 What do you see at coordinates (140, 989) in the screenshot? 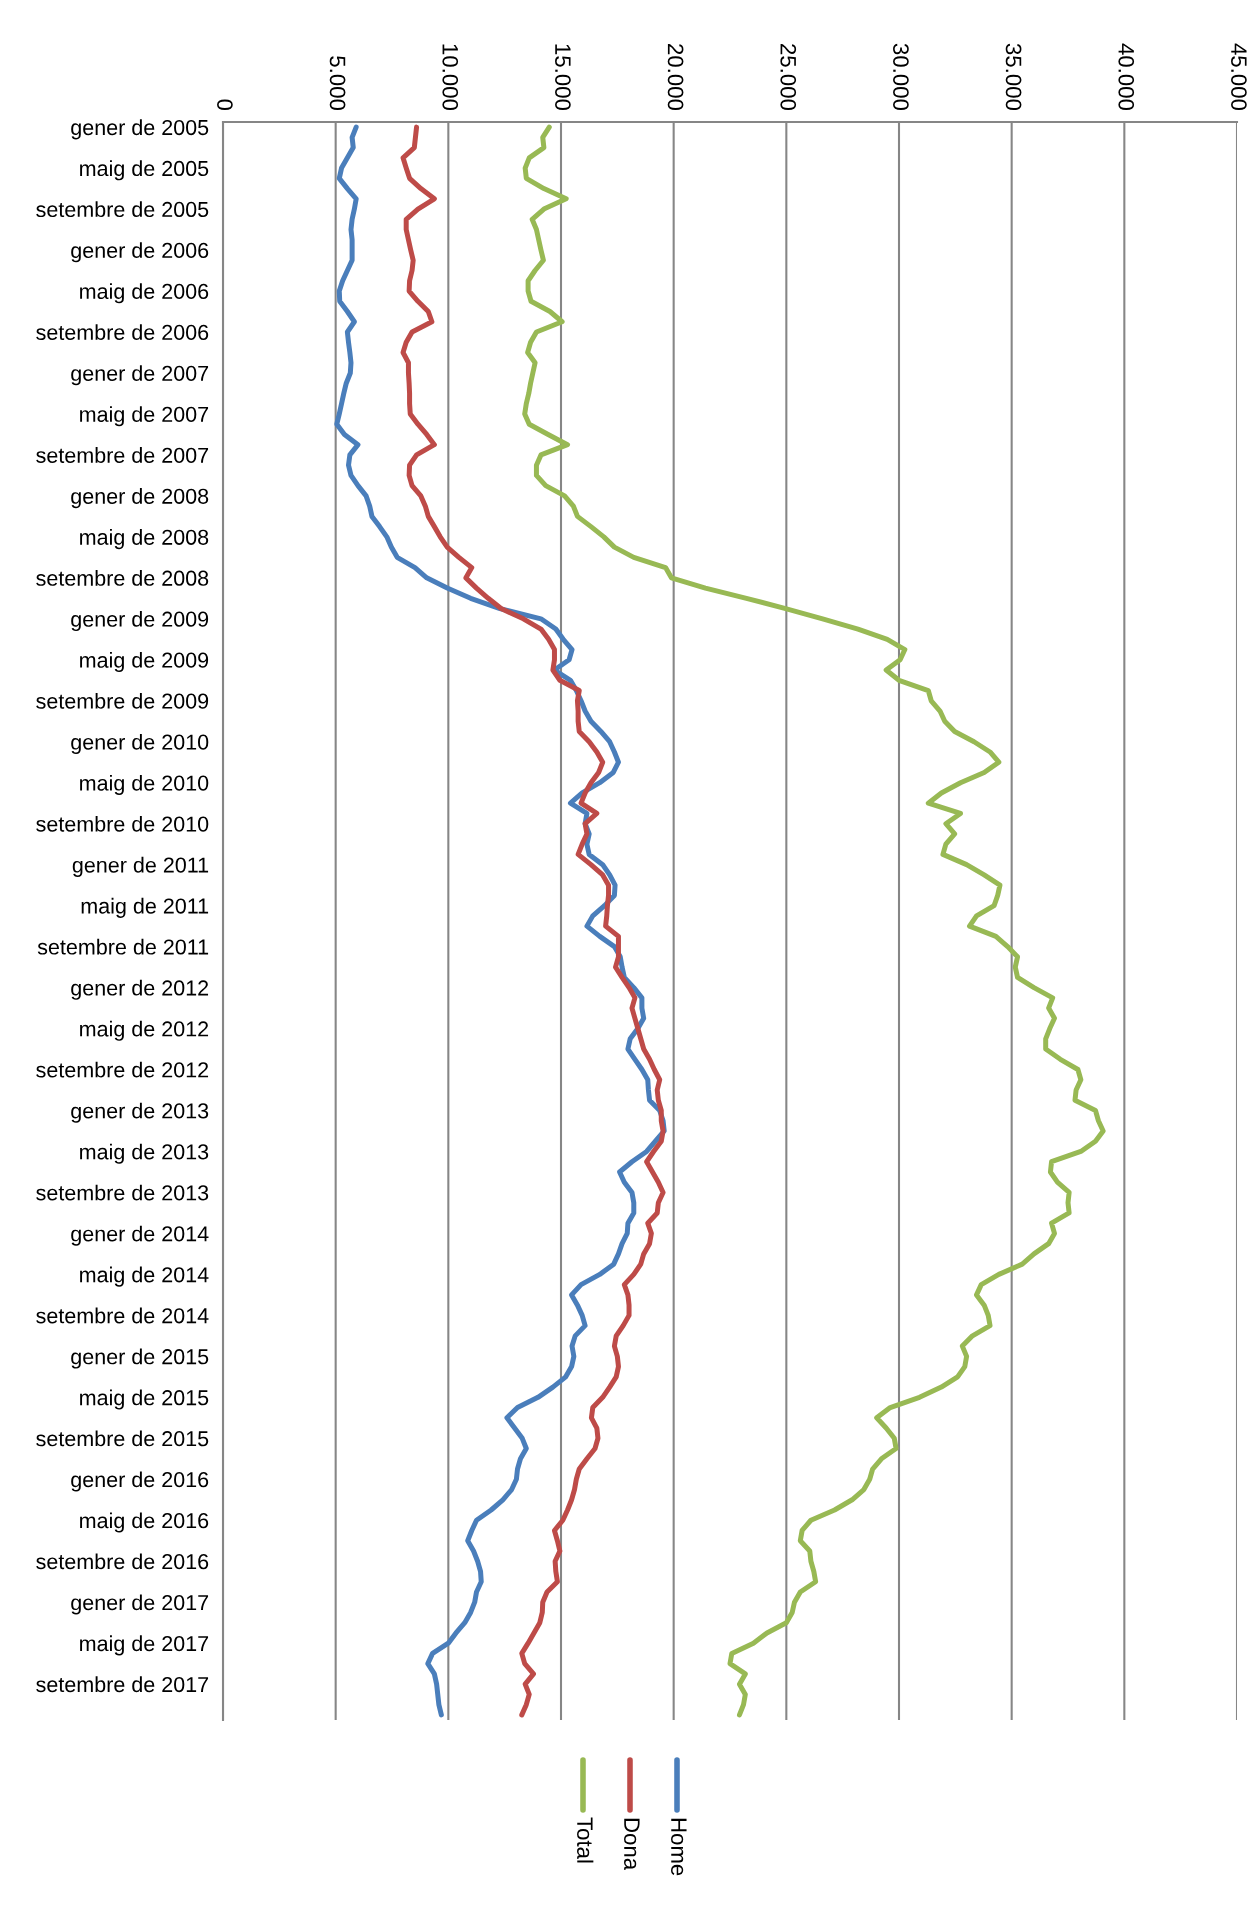
I see `y-tick-label: gener de 2012` at bounding box center [140, 989].